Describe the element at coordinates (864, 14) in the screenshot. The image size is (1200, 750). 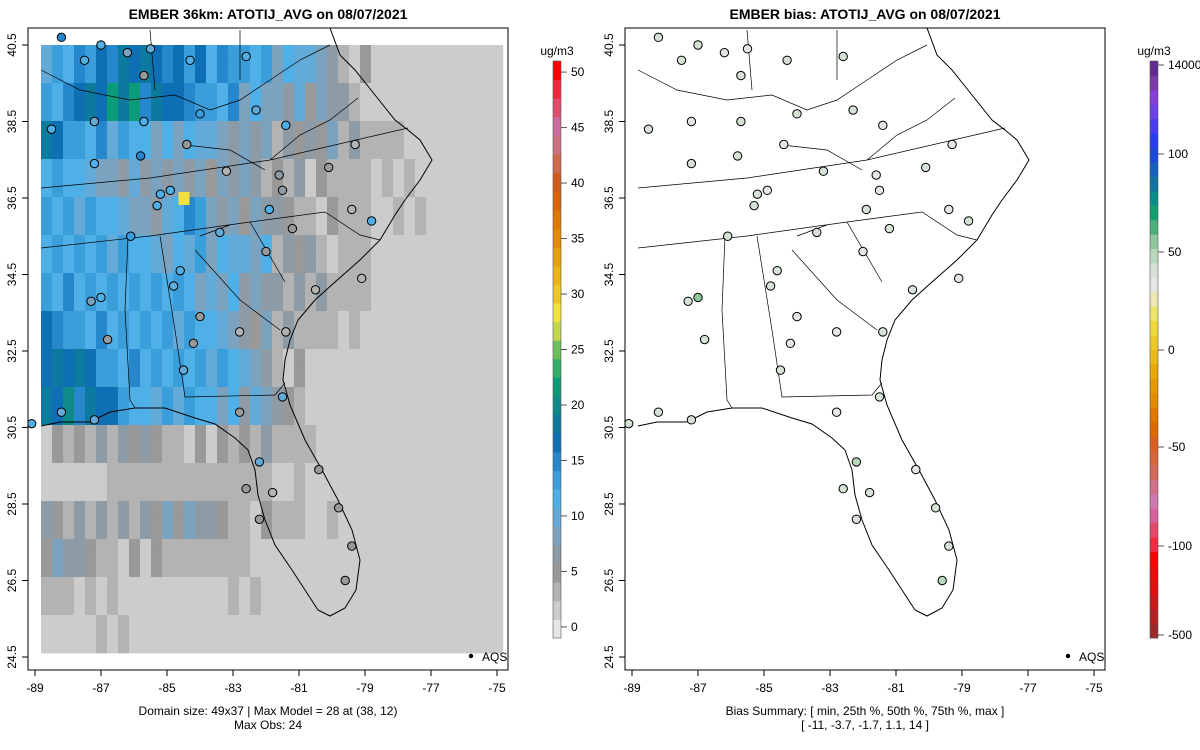
I see `chart-title: EMBER bias: ATOTIJ_AVG on 08/07/2021` at that location.